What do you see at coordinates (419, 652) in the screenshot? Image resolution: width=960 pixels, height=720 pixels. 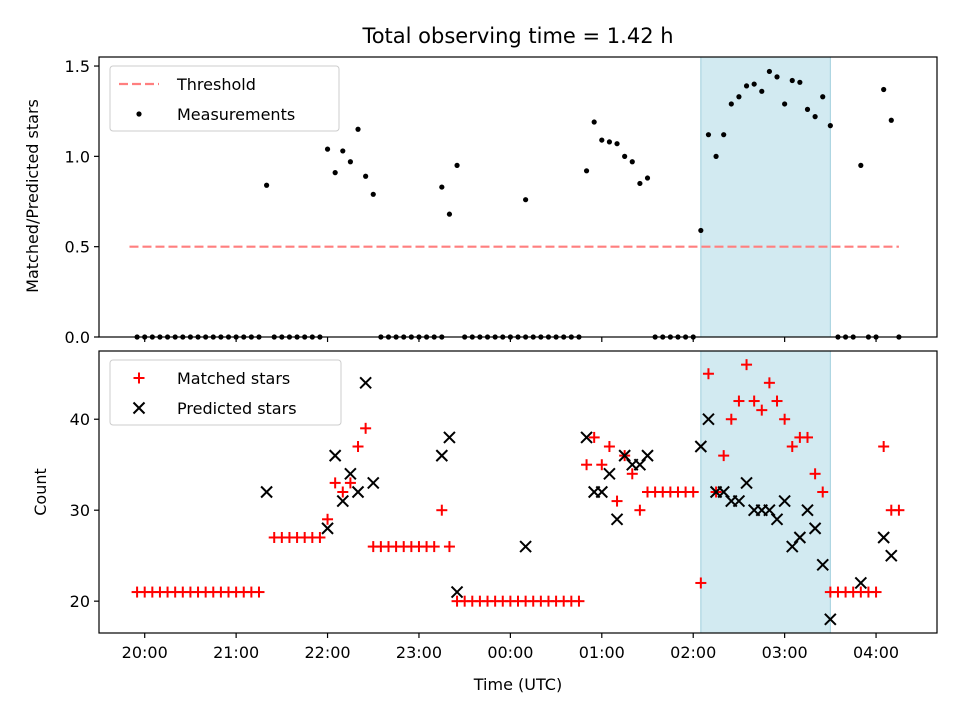 I see `bottom-xtick-label-3: 23:00` at bounding box center [419, 652].